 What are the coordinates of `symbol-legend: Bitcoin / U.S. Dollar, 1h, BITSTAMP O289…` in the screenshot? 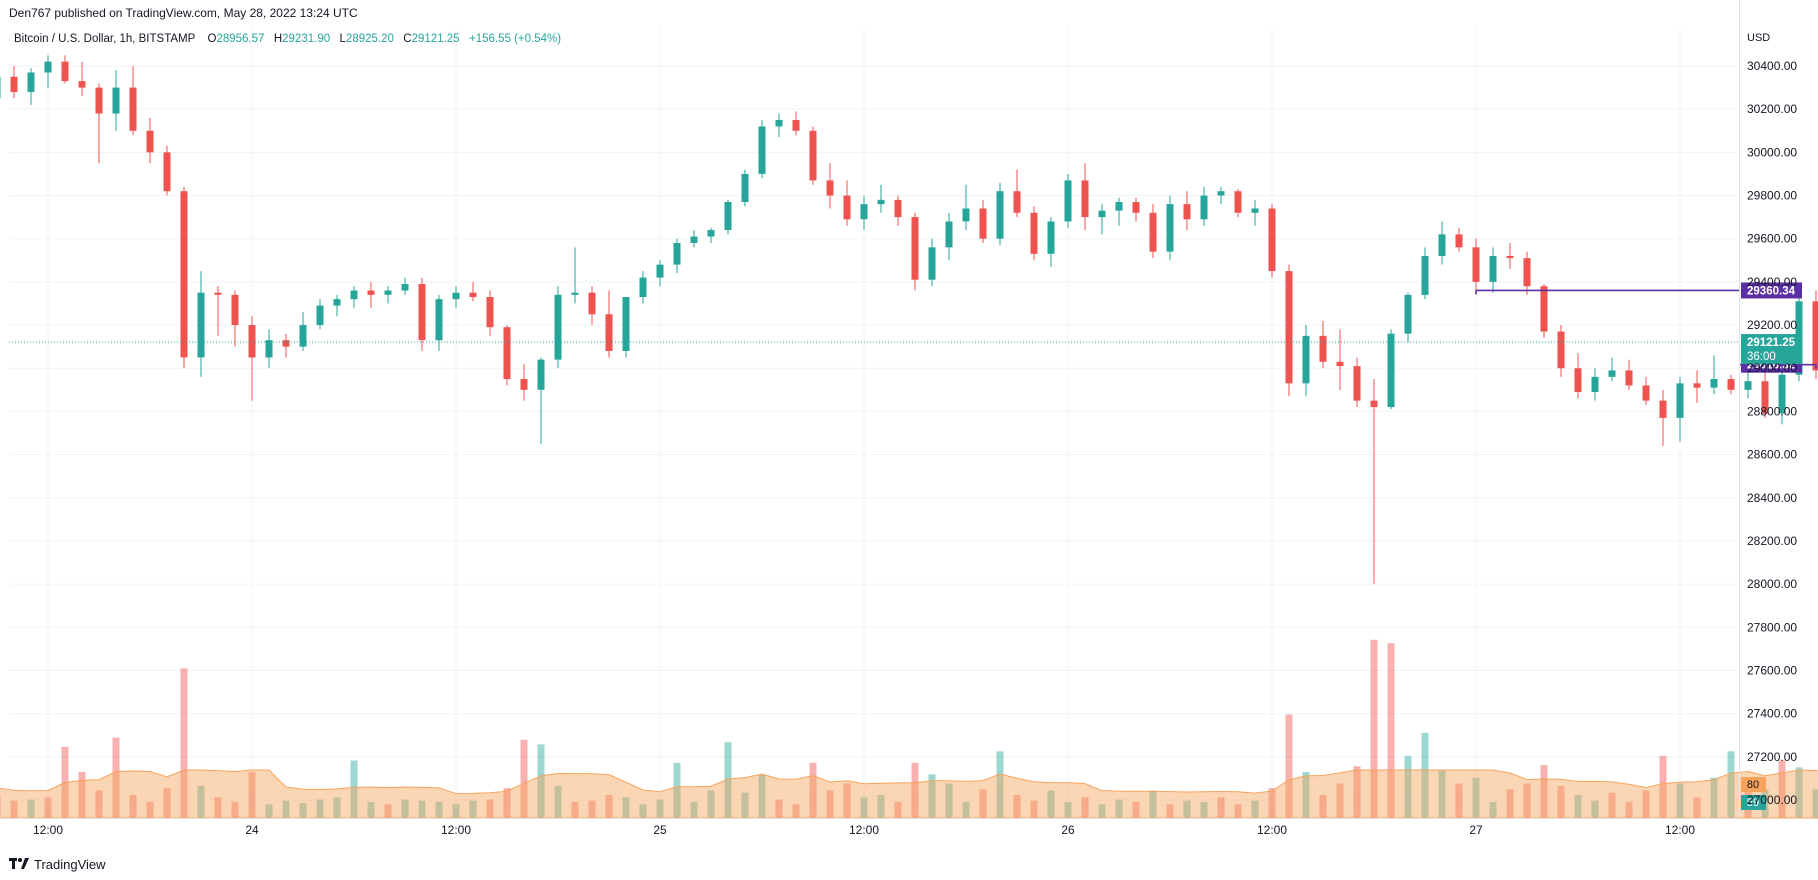 It's located at (287, 39).